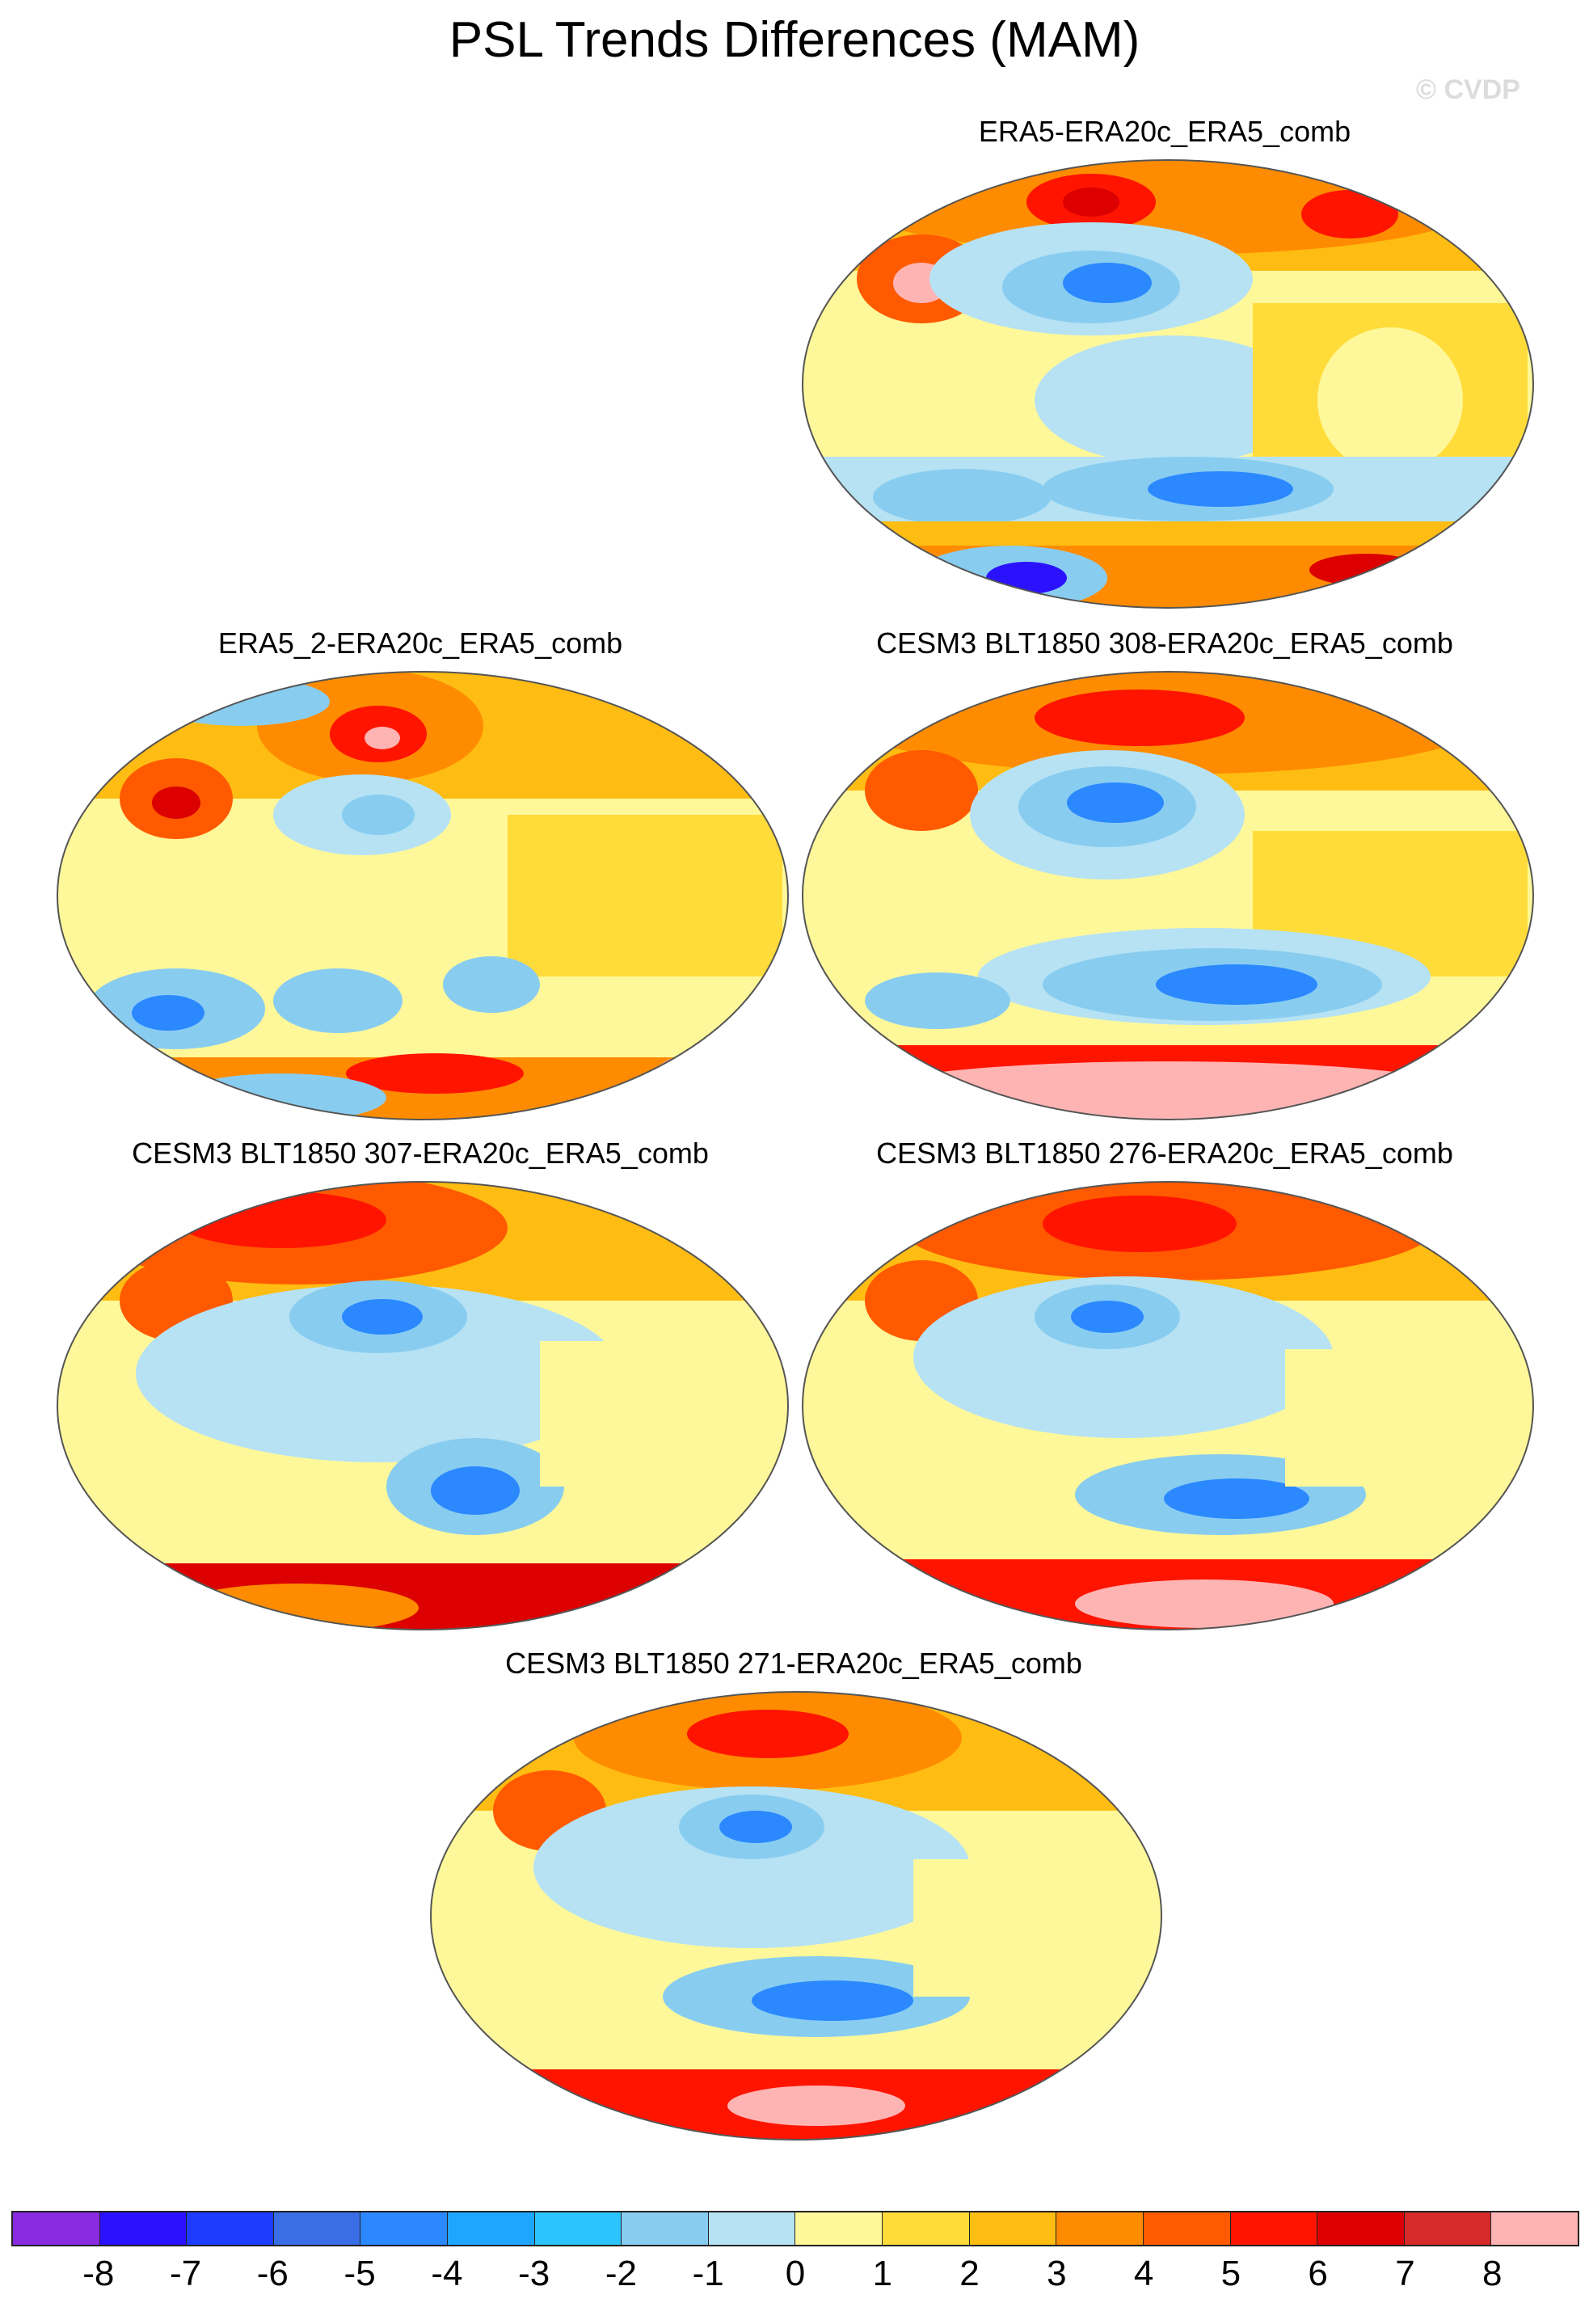 This screenshot has width=1589, height=2324. Describe the element at coordinates (882, 2273) in the screenshot. I see `colorbar-label: 1` at that location.